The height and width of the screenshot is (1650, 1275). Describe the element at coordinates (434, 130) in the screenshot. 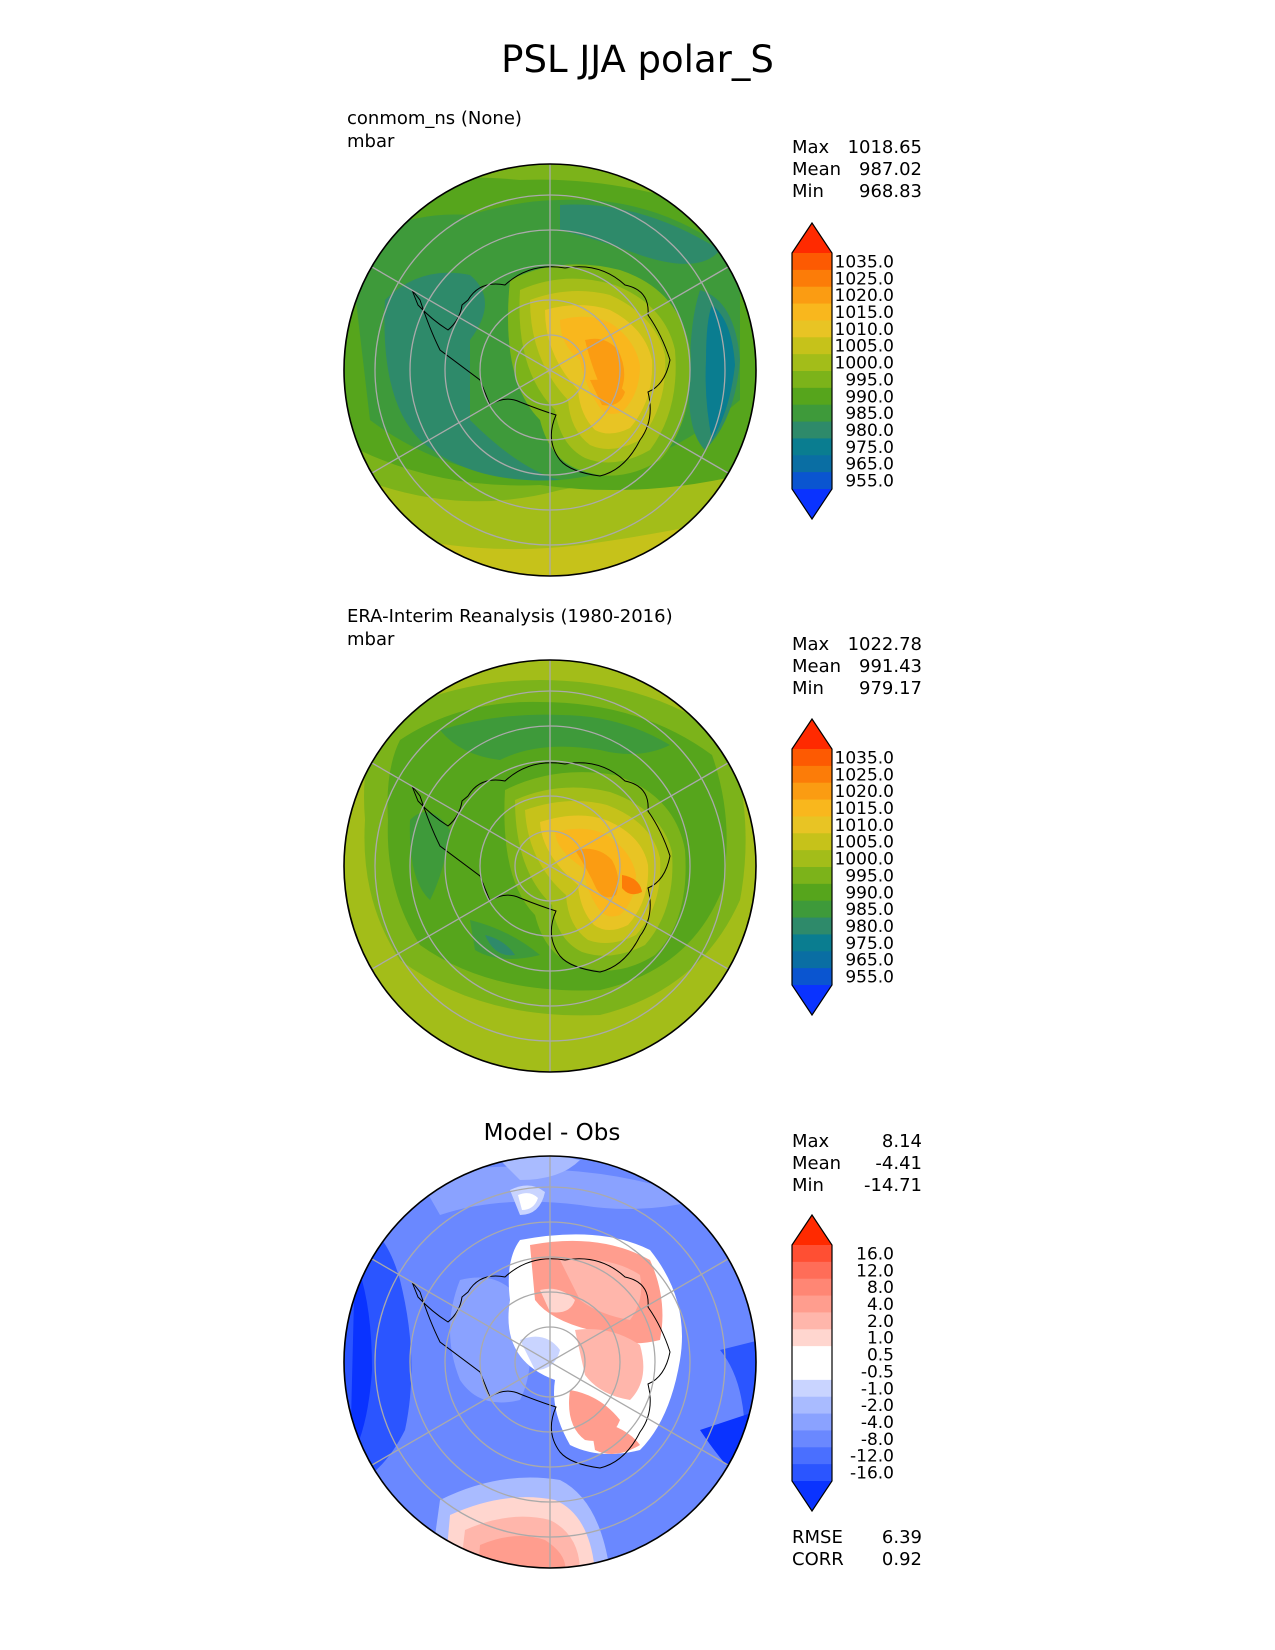

I see `panel-test-title: conmom_ns (None) mbar` at that location.